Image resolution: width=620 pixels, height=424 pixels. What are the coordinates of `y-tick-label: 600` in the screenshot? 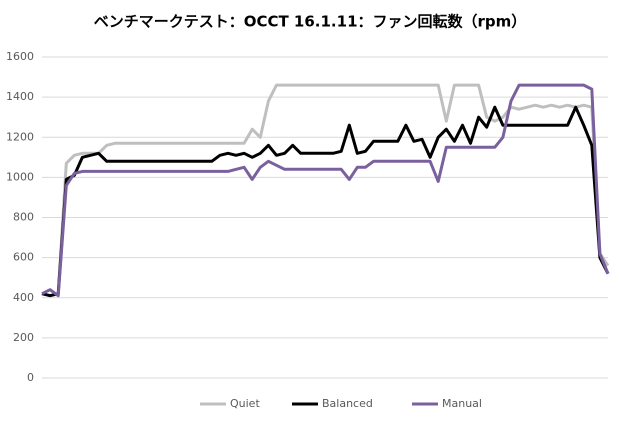 It's located at (23, 257).